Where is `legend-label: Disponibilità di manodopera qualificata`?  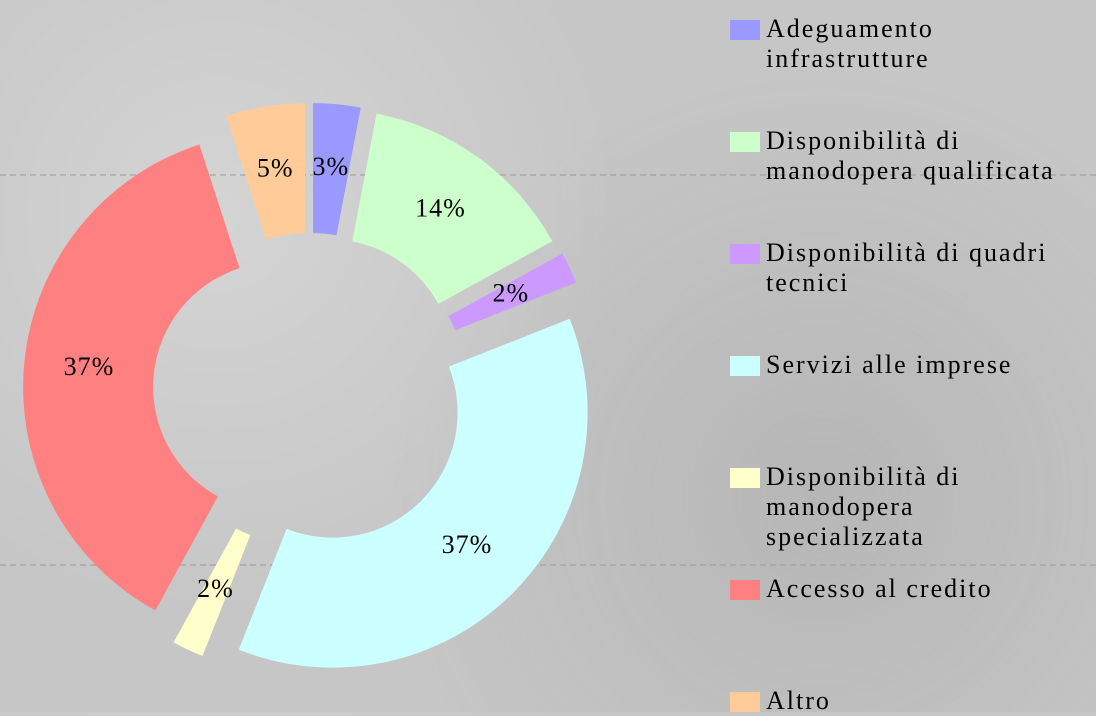
legend-label: Disponibilità di manodopera qualificata is located at coordinates (910, 155).